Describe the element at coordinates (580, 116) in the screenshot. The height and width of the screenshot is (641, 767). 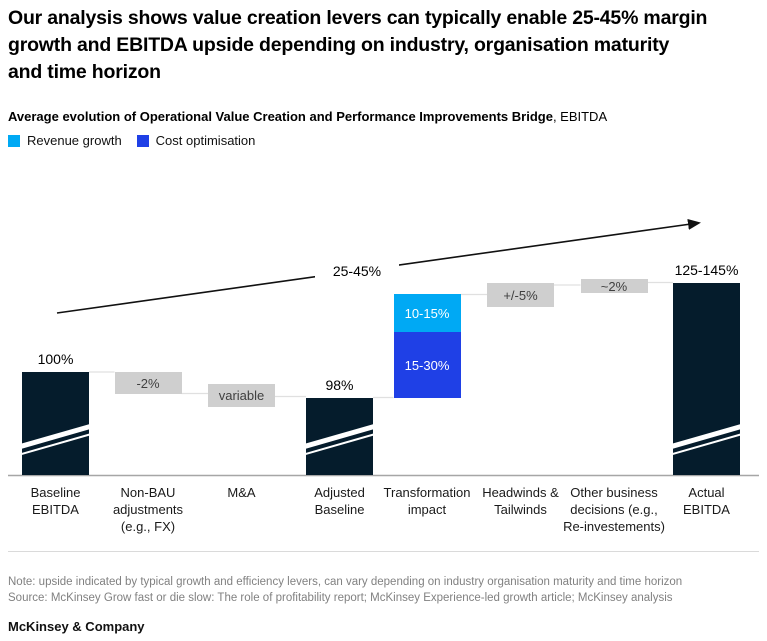
I see `chart-subtitle-unit: , EBITDA` at that location.